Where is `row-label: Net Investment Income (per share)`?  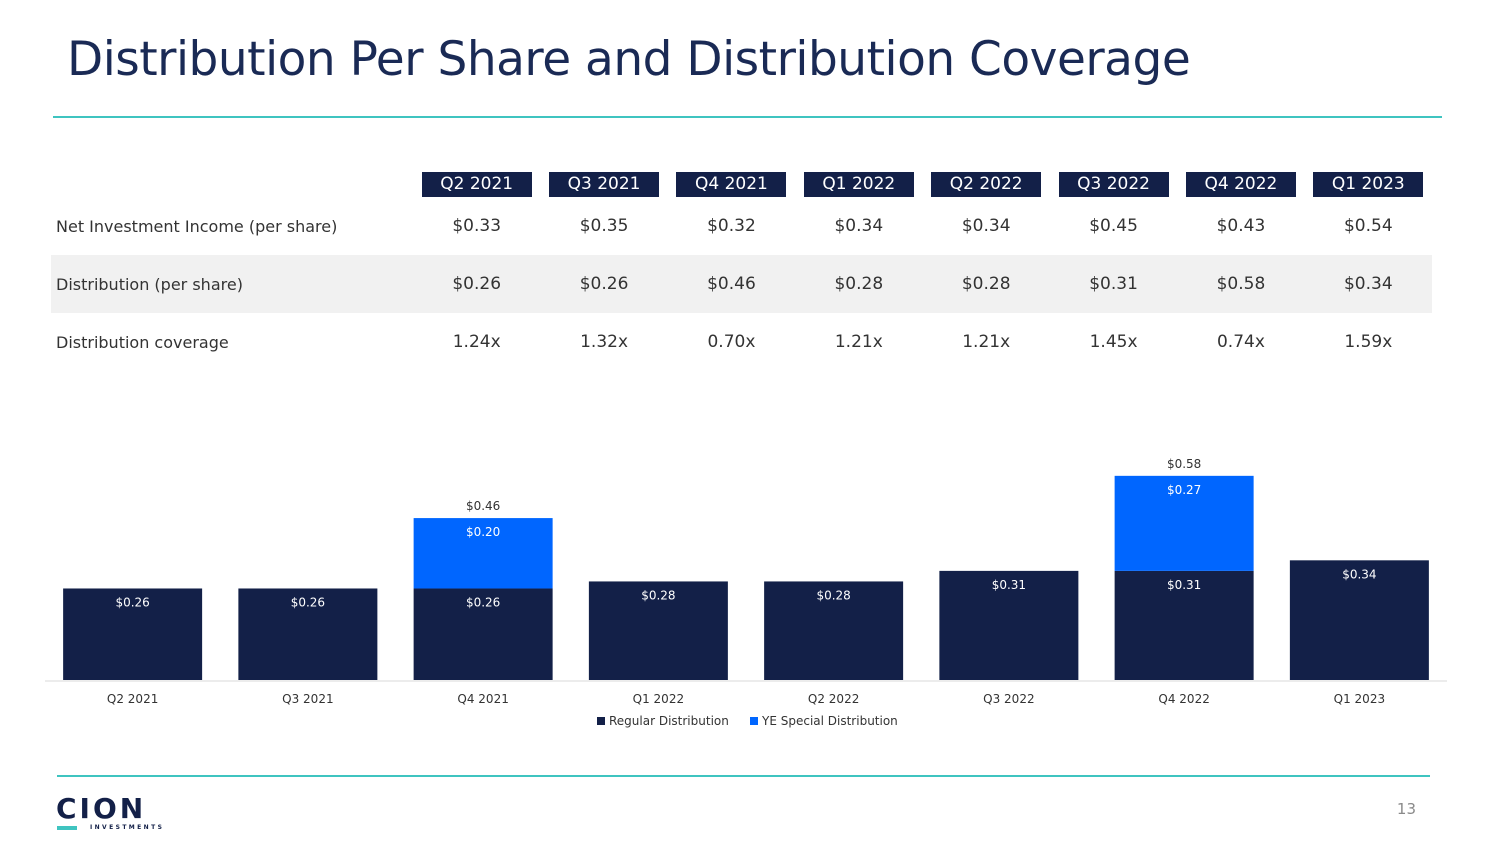 row-label: Net Investment Income (per share) is located at coordinates (197, 226).